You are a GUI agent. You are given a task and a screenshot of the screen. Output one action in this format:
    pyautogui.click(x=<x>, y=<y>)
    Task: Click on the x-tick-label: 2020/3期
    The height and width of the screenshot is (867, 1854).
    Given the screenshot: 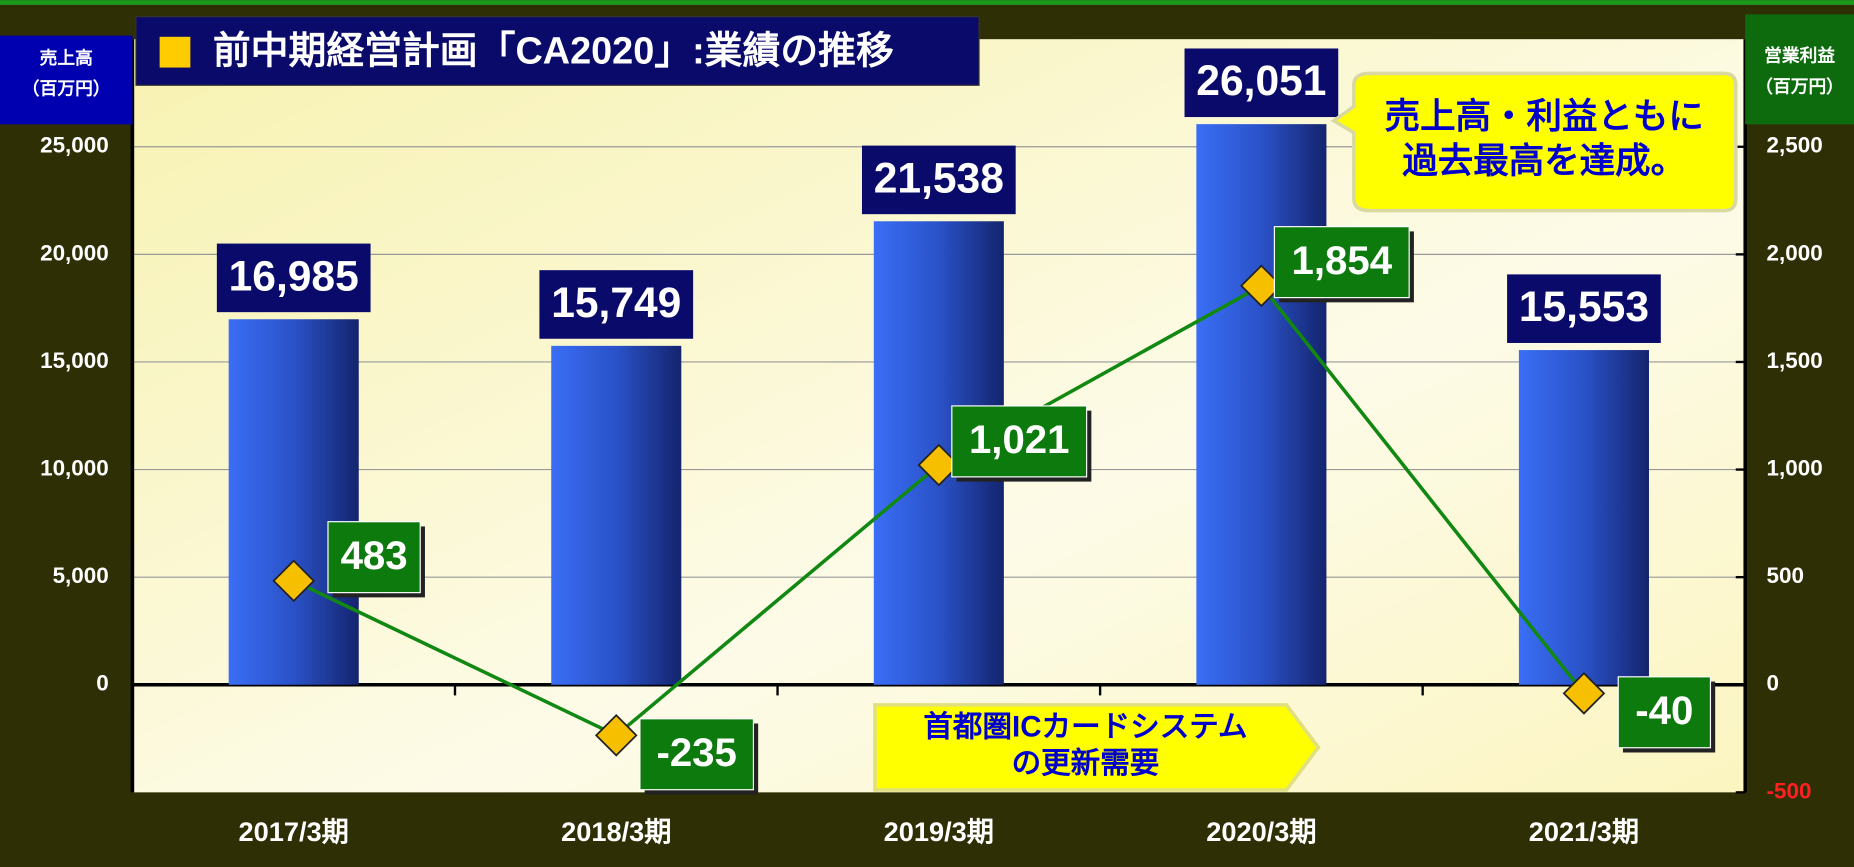 What is the action you would take?
    pyautogui.click(x=1261, y=831)
    